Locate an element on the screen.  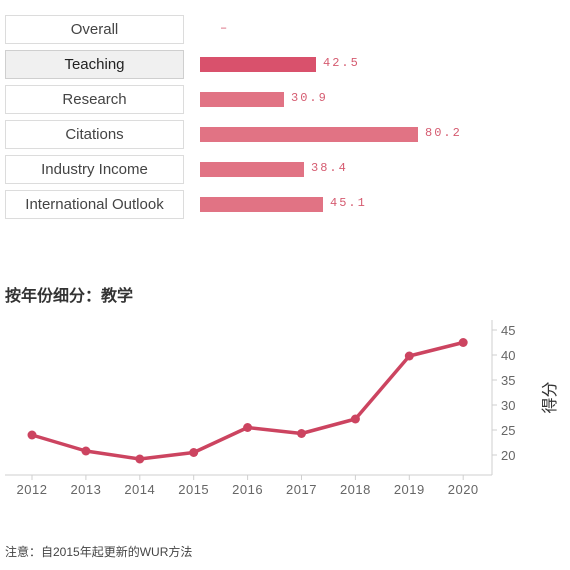
metric-tab-research: Research is located at coordinates (94, 99).